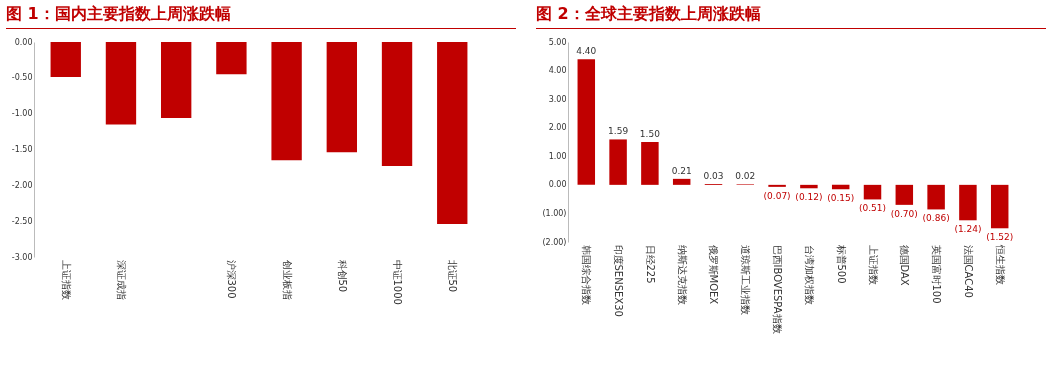 The height and width of the screenshot is (379, 1061). Describe the element at coordinates (650, 134) in the screenshot. I see `data-label: 1.50` at that location.